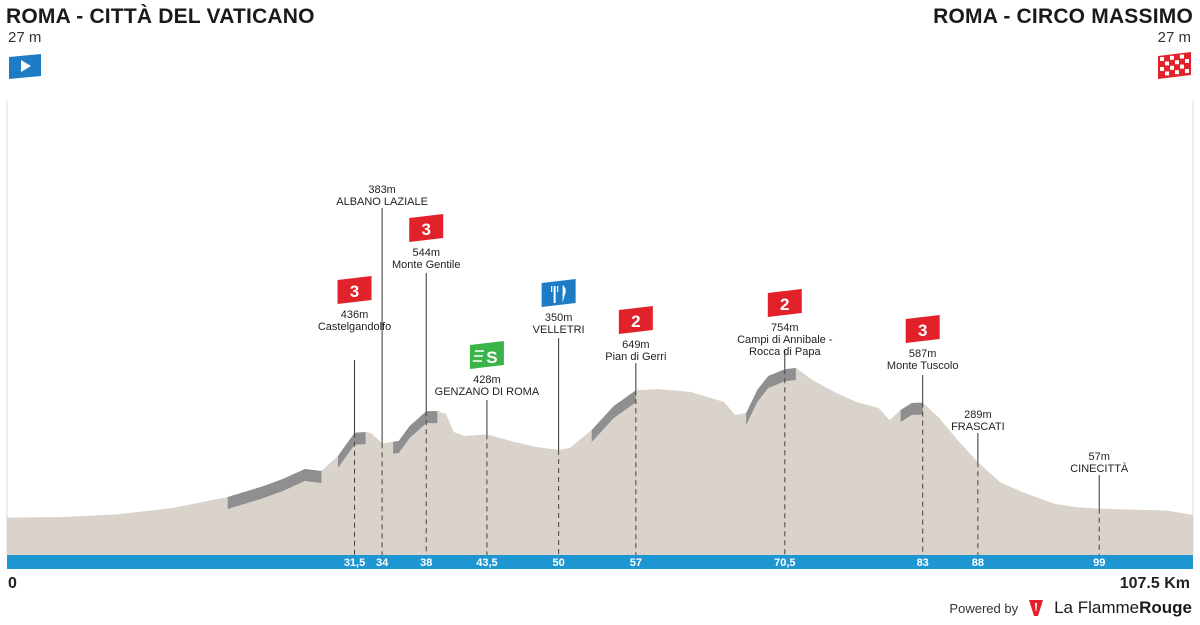  I want to click on point-name-label: Campi di Annibale -, so click(785, 340).